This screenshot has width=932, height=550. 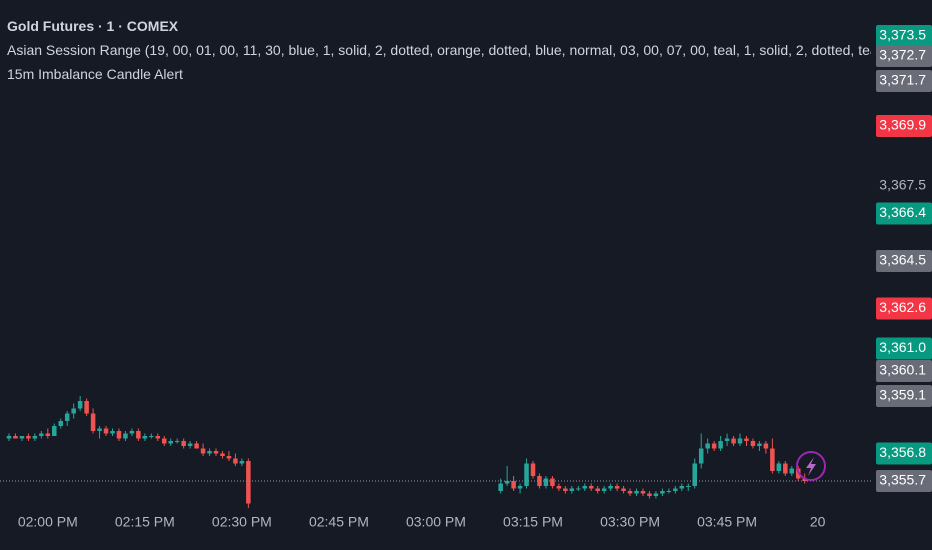 I want to click on indicator-label: 15m Imbalance Candle Alert, so click(x=95, y=74).